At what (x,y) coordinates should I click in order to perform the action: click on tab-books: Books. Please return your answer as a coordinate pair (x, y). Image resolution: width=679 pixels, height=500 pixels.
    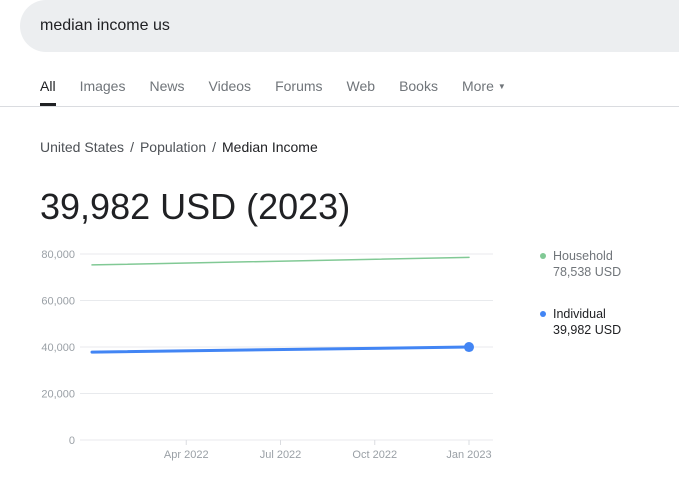
    Looking at the image, I should click on (418, 86).